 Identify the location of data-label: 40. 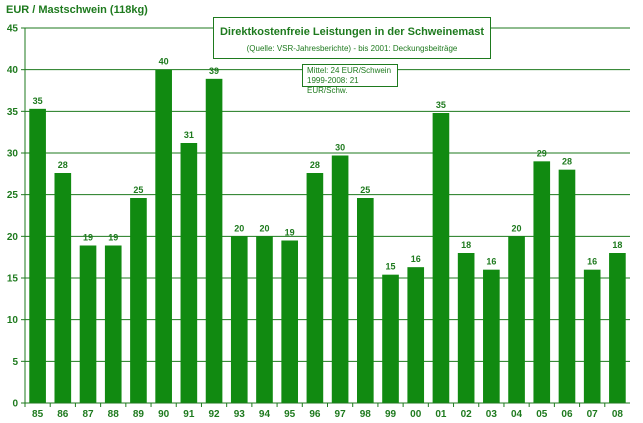
(164, 62).